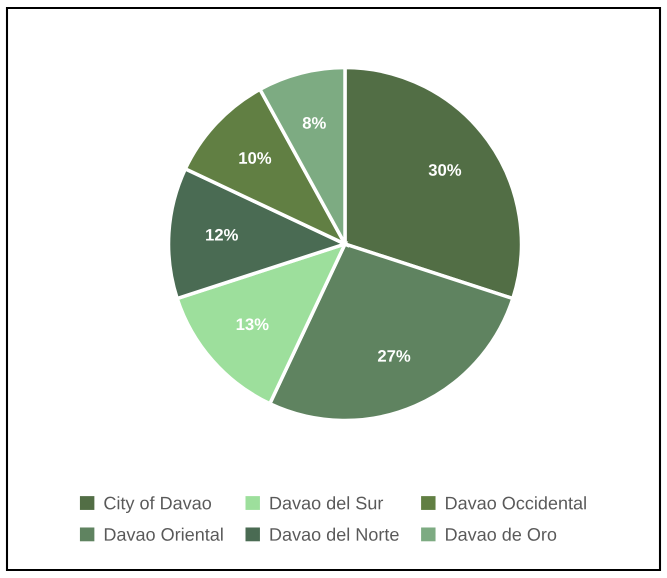  I want to click on legend-label: Davao de Oro, so click(501, 534).